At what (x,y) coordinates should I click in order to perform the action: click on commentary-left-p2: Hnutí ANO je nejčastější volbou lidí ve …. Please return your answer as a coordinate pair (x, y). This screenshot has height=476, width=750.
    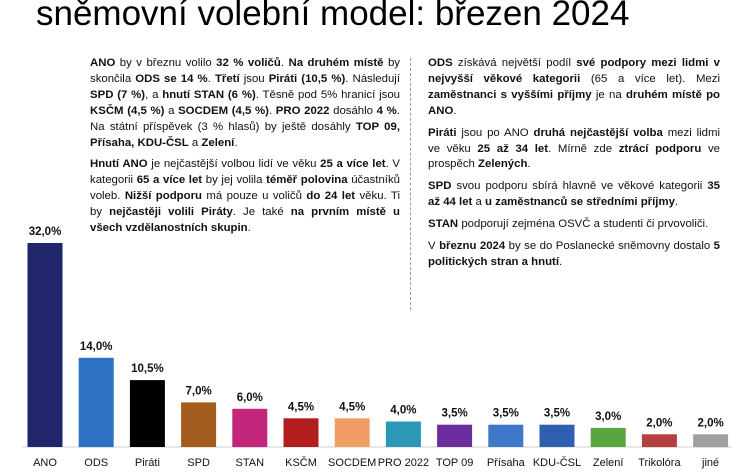
    Looking at the image, I should click on (245, 196).